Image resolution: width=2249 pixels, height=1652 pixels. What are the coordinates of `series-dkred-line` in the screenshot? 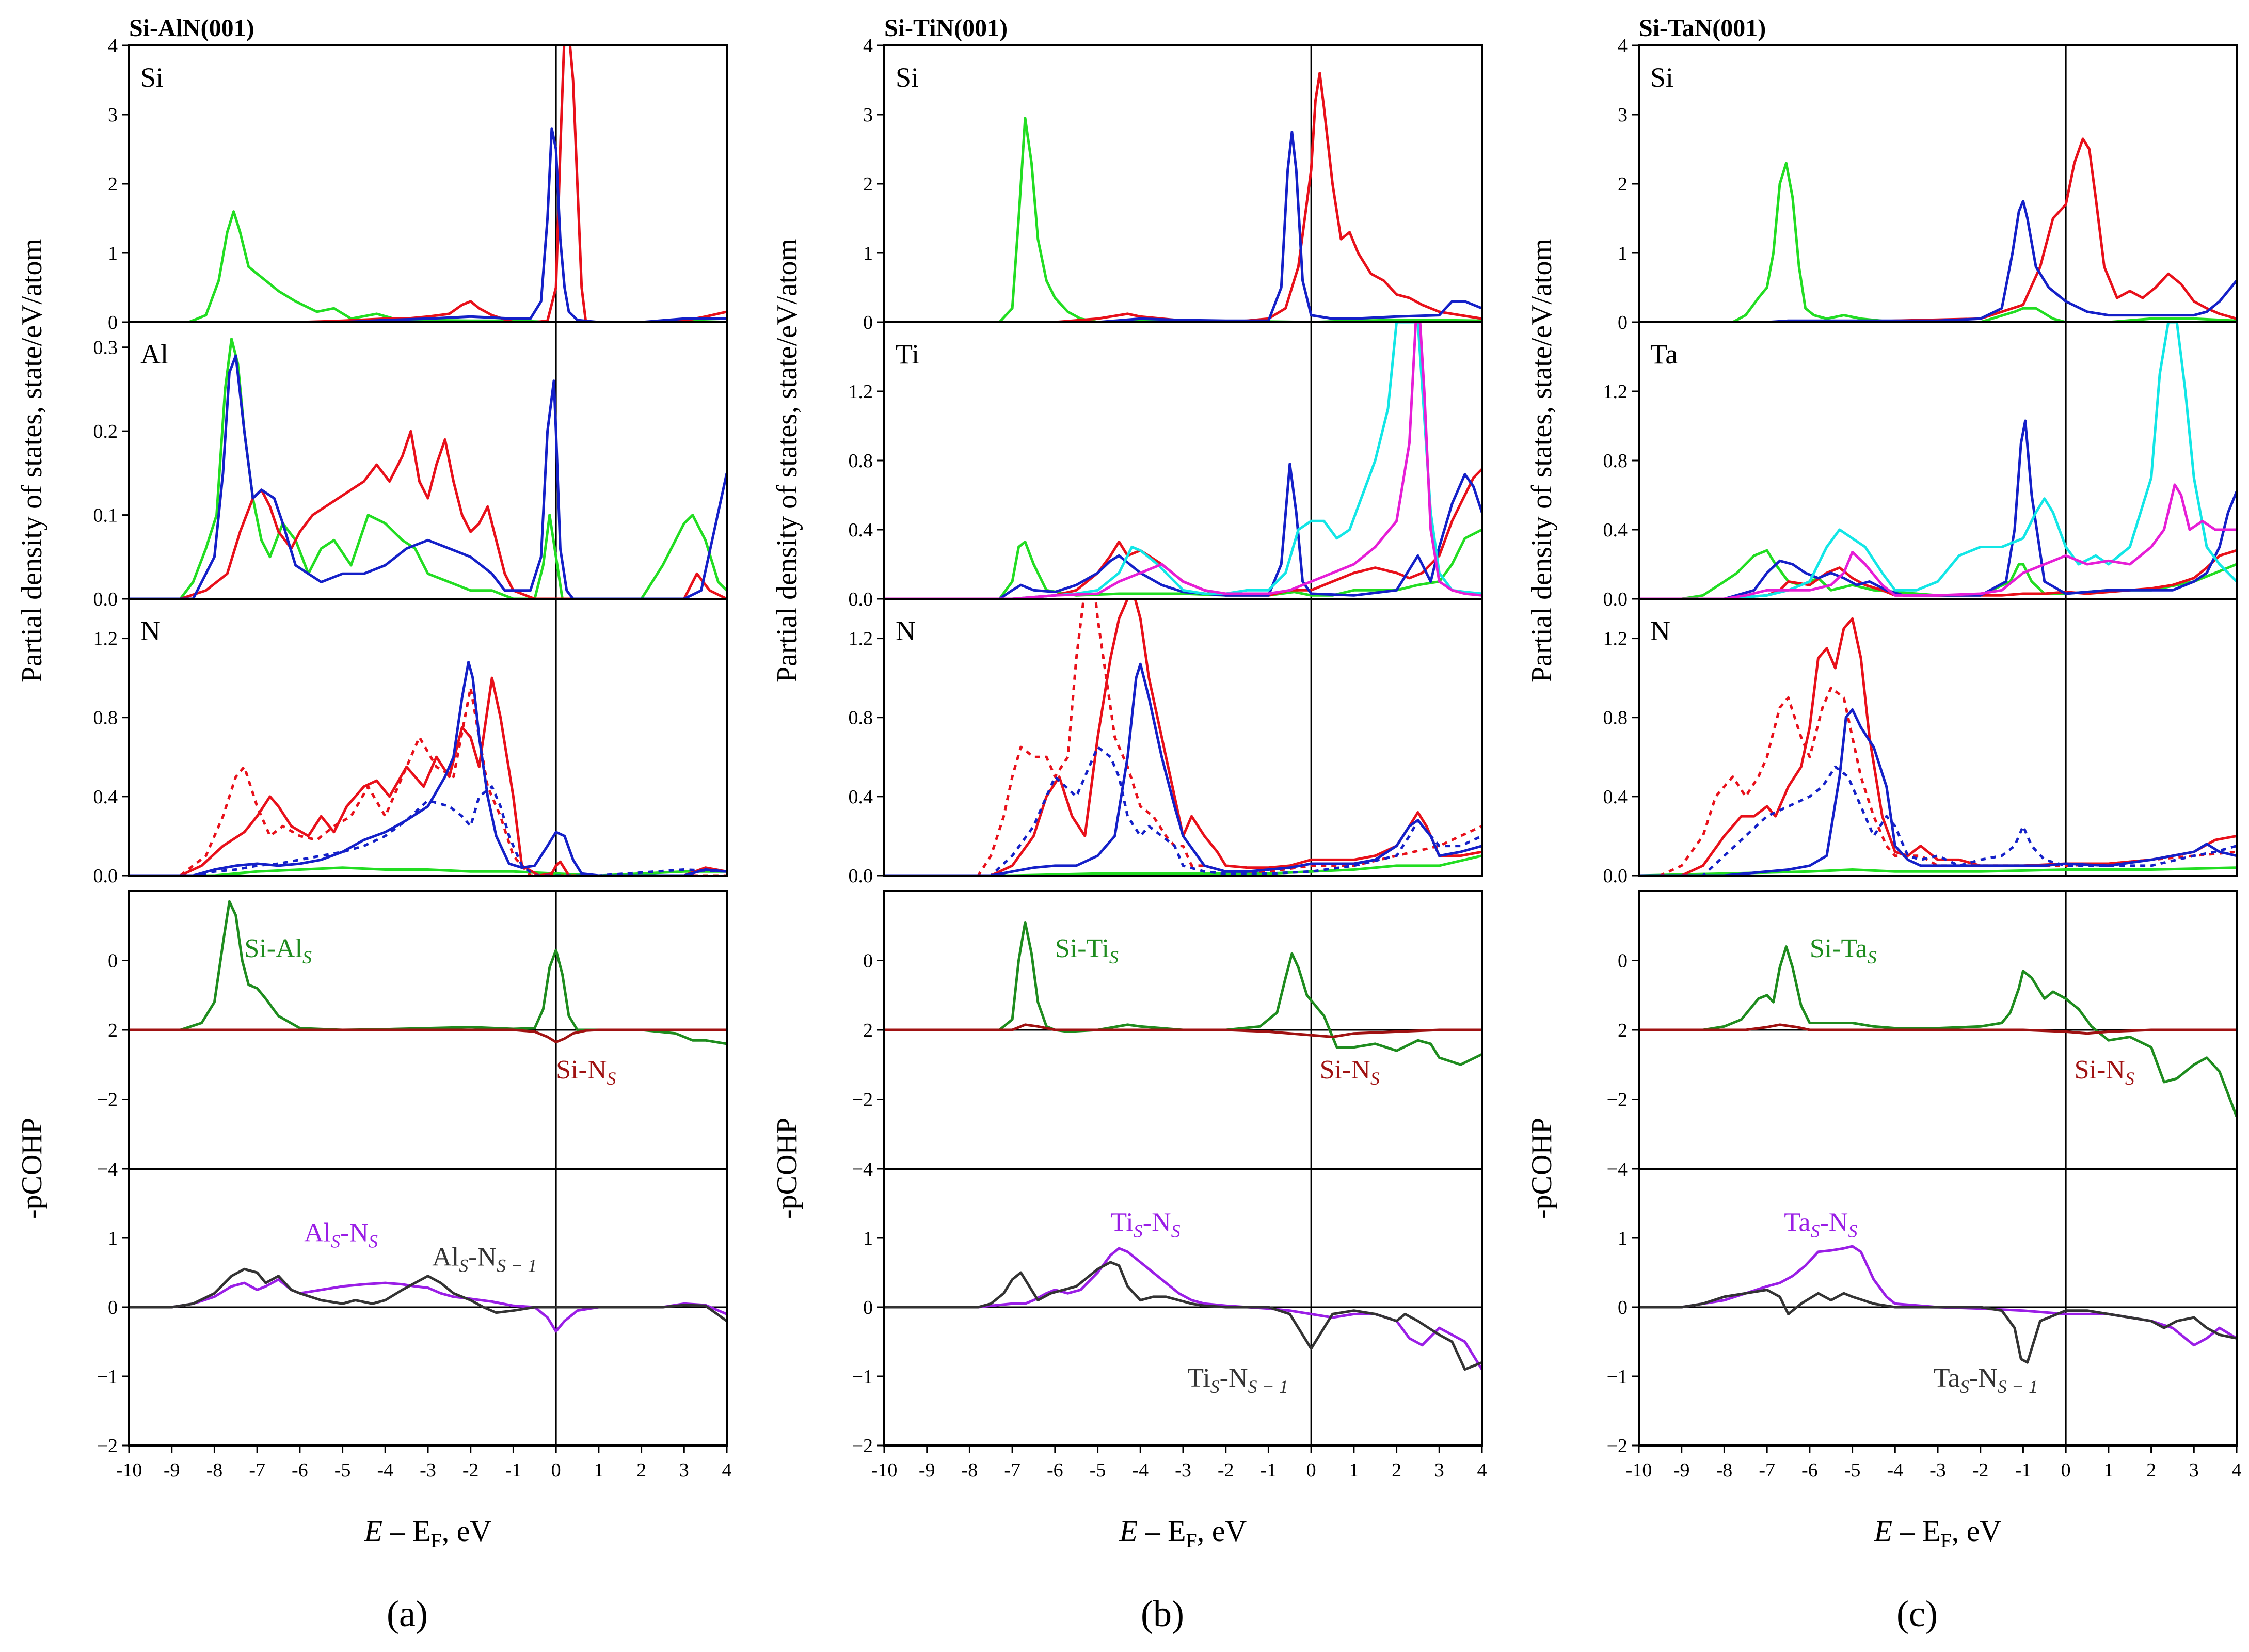 It's located at (1183, 1030).